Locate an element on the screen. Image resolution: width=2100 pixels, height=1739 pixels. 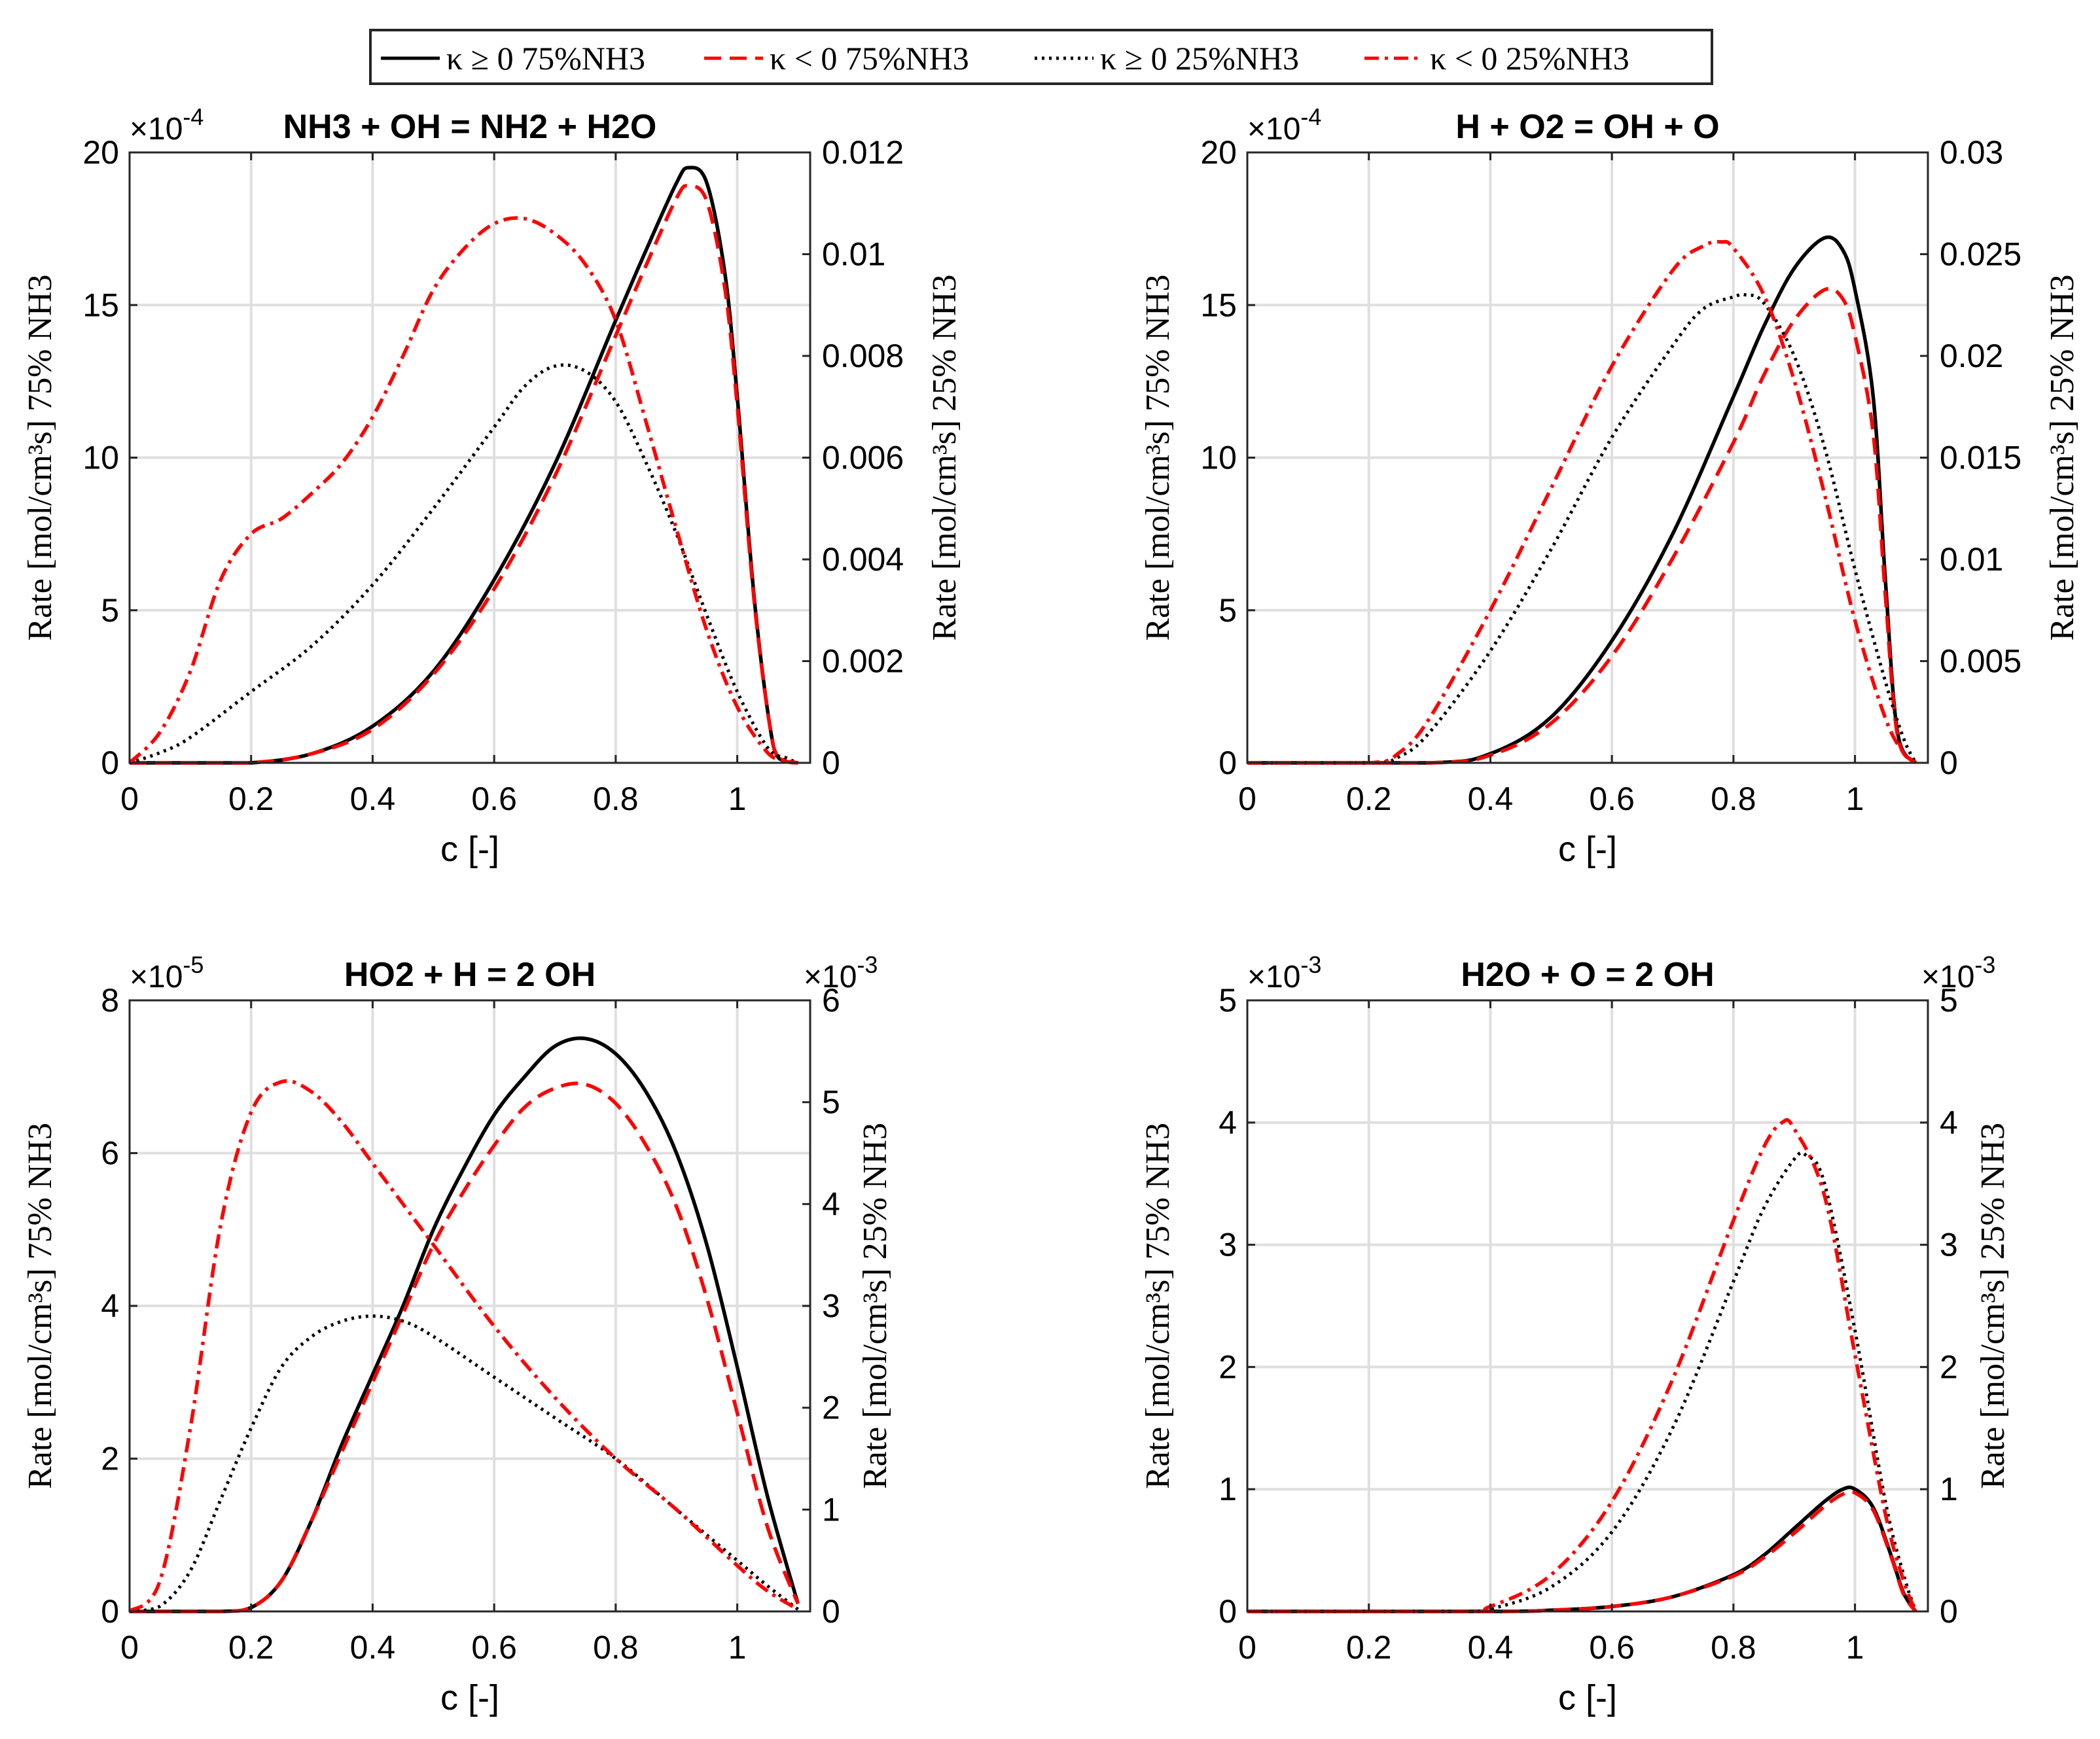
right-tick-label: 0.002 is located at coordinates (863, 662).